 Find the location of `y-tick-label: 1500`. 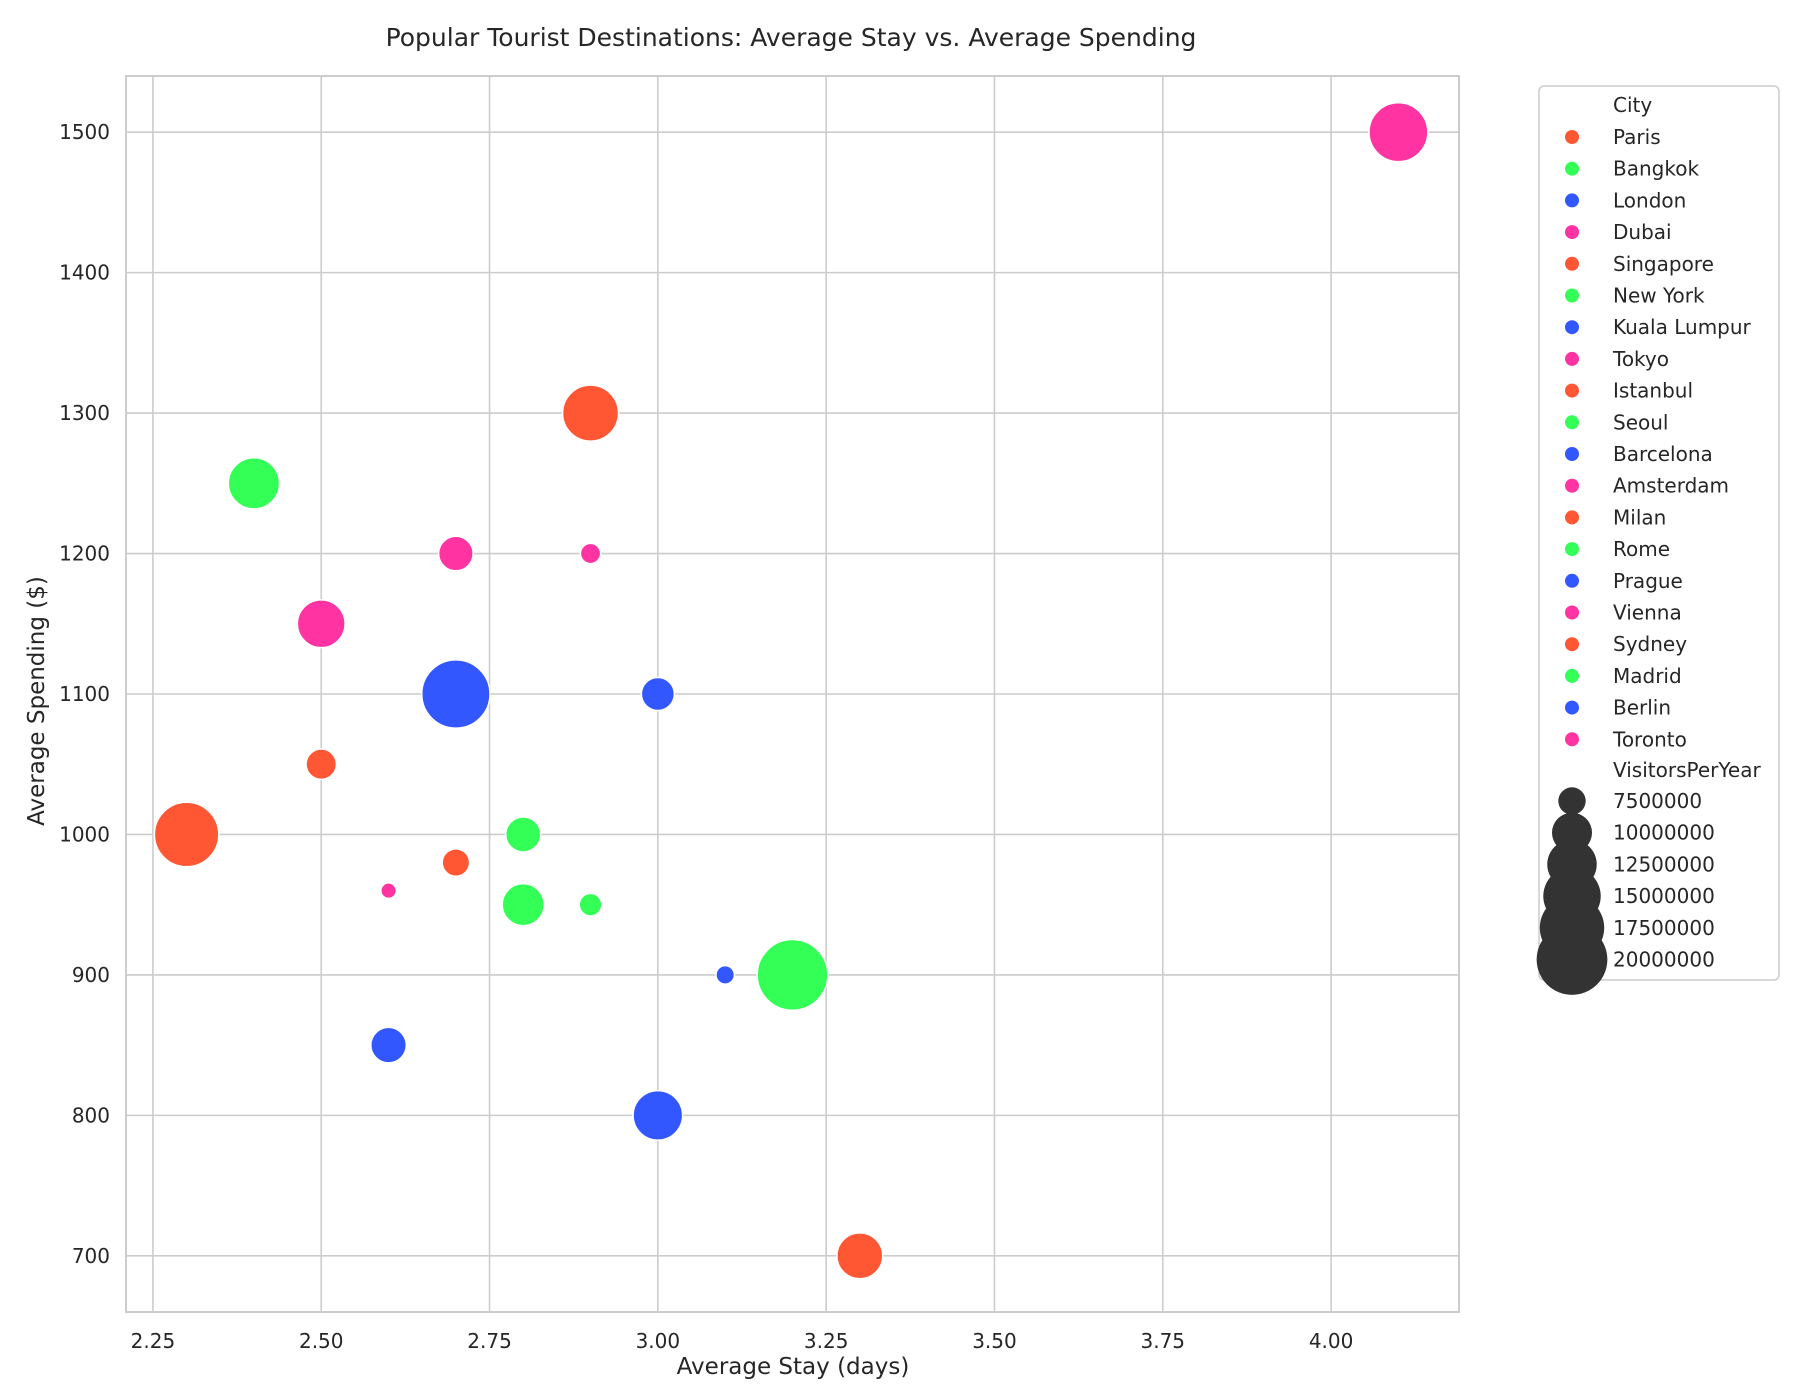

y-tick-label: 1500 is located at coordinates (84, 132).